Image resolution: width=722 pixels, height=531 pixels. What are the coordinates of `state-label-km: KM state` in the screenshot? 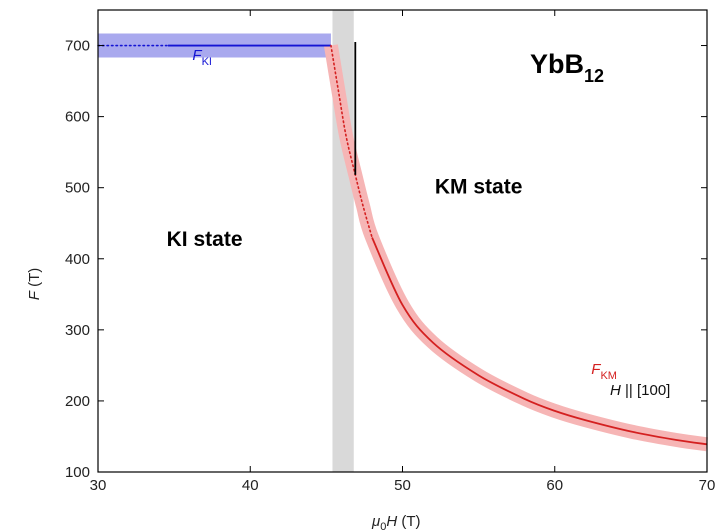 It's located at (479, 186).